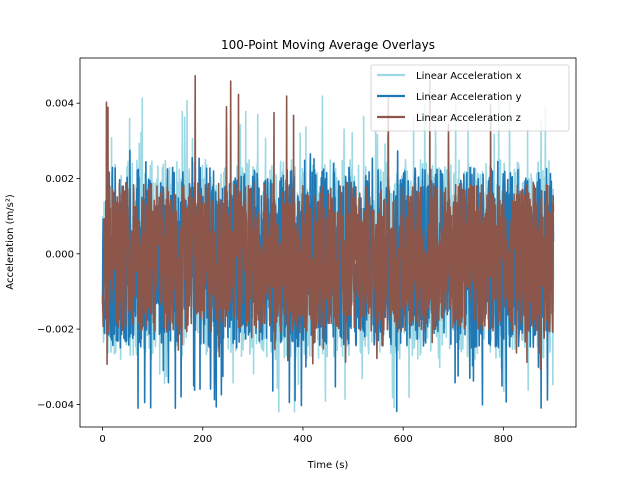 This screenshot has height=480, width=640. I want to click on y-tick-label: 0.004, so click(59, 104).